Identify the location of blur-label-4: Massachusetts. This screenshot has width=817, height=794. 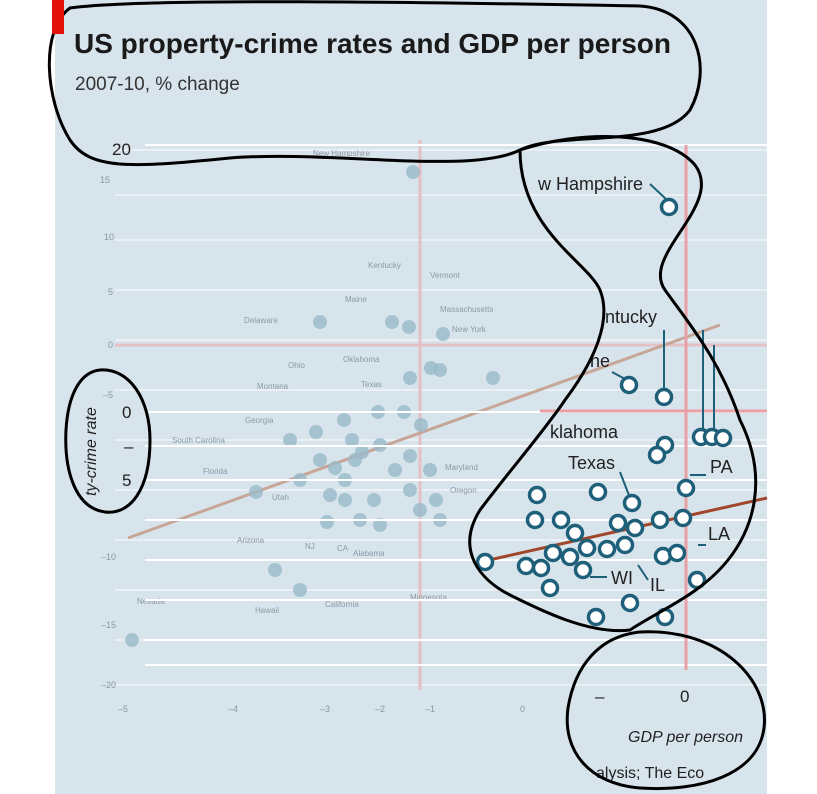
(466, 309).